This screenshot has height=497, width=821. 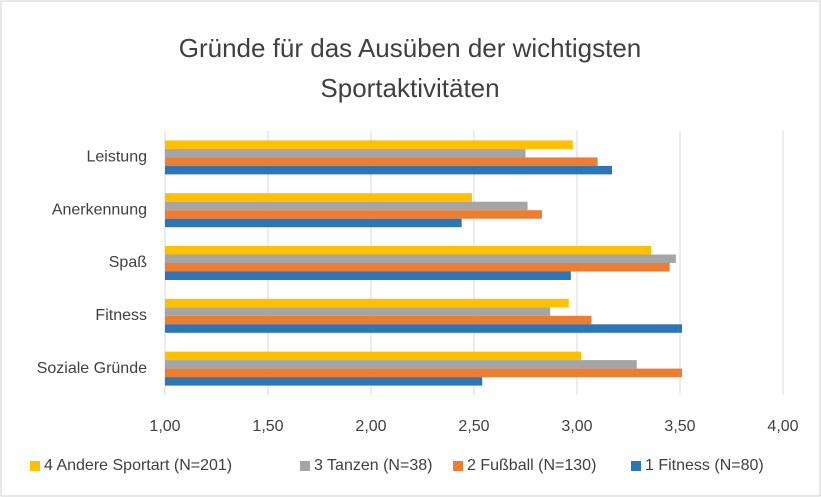 I want to click on legend-label: 3 Tanzen (N=38), so click(x=373, y=465).